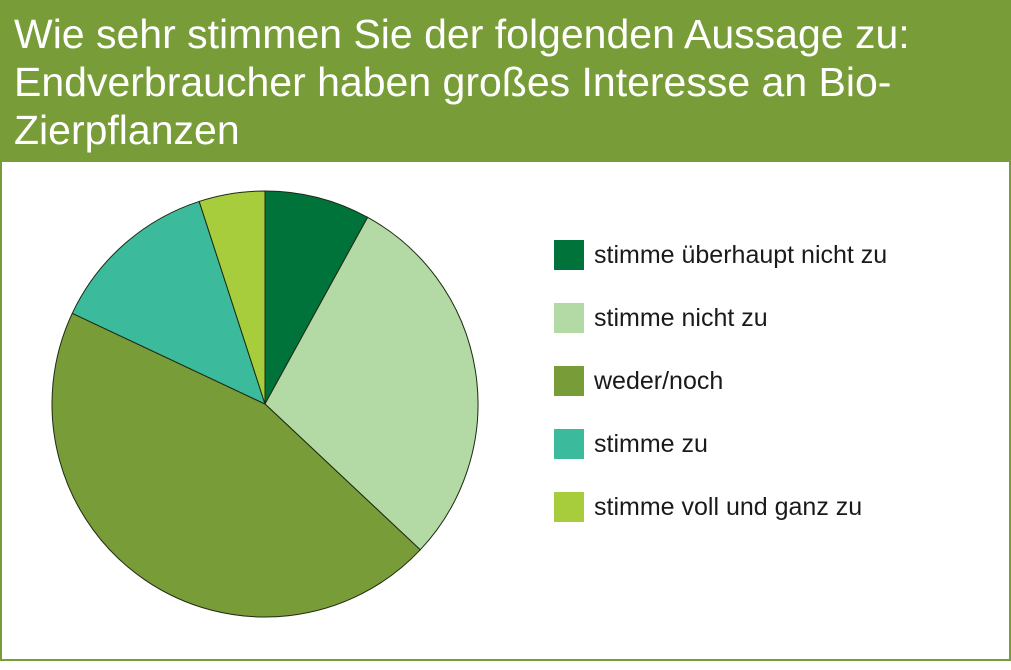  What do you see at coordinates (720, 444) in the screenshot?
I see `legend-item-3: stimme zu` at bounding box center [720, 444].